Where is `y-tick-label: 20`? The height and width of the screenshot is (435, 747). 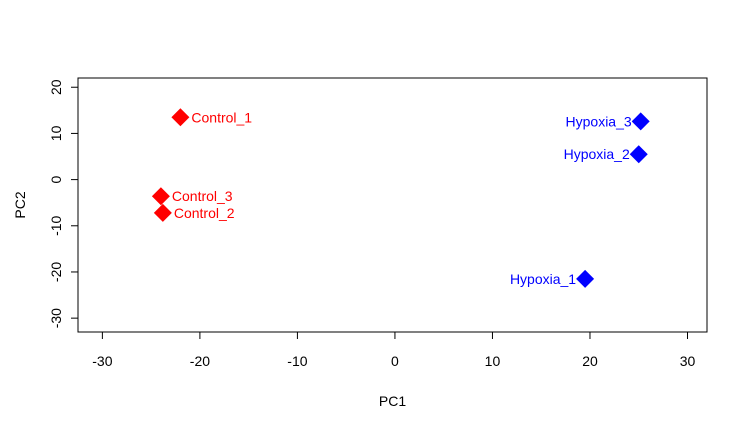 y-tick-label: 20 is located at coordinates (56, 87).